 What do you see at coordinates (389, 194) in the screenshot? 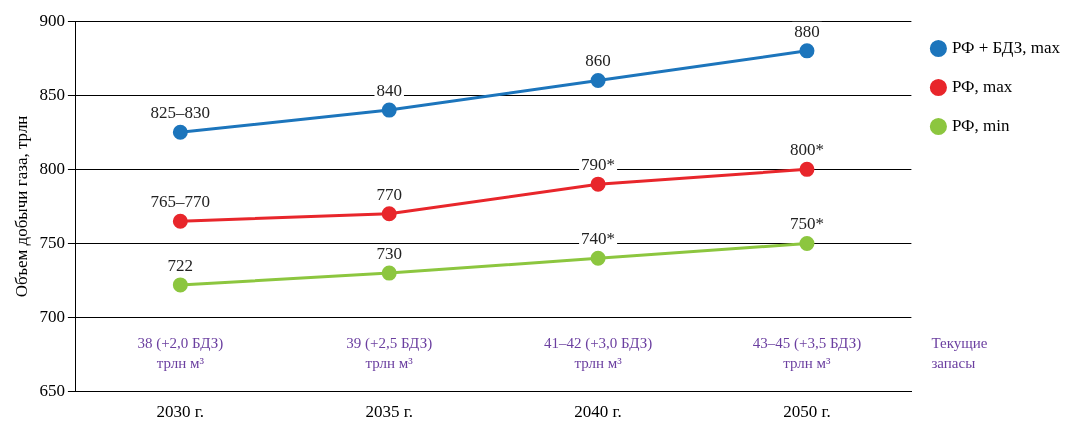
I see `data-label: 770` at bounding box center [389, 194].